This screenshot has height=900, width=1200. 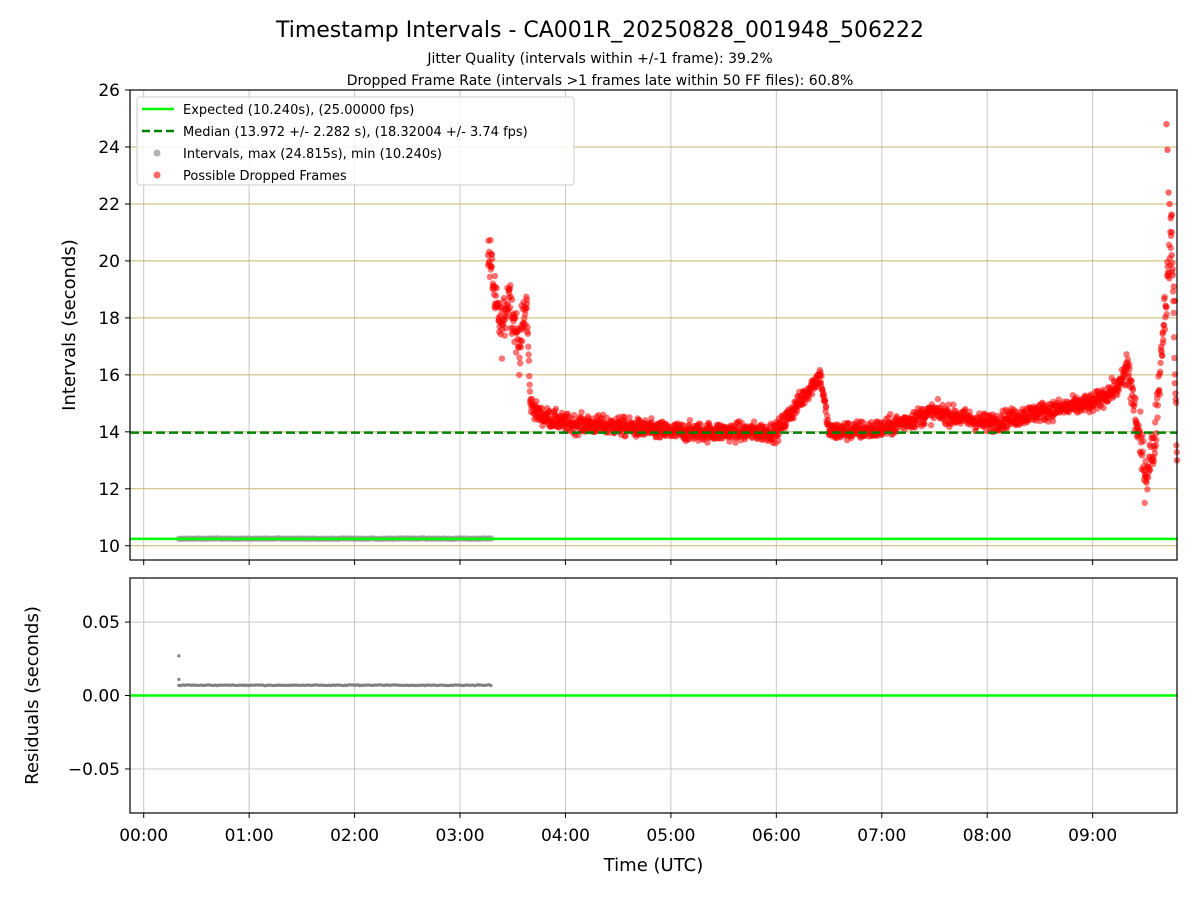 What do you see at coordinates (69, 325) in the screenshot?
I see `top-ylabel: Intervals (seconds)` at bounding box center [69, 325].